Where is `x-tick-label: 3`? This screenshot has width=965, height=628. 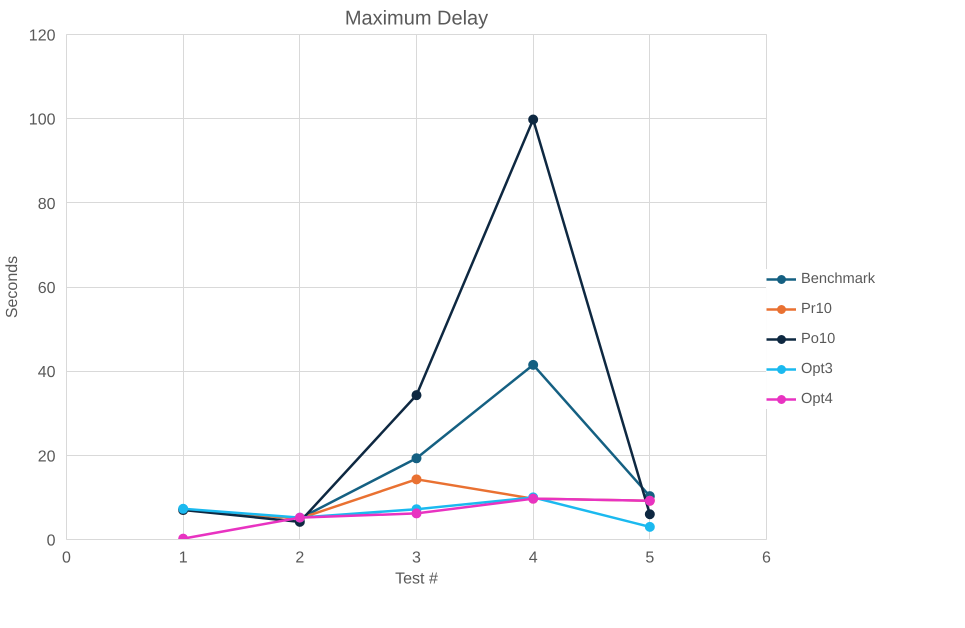 x-tick-label: 3 is located at coordinates (417, 558).